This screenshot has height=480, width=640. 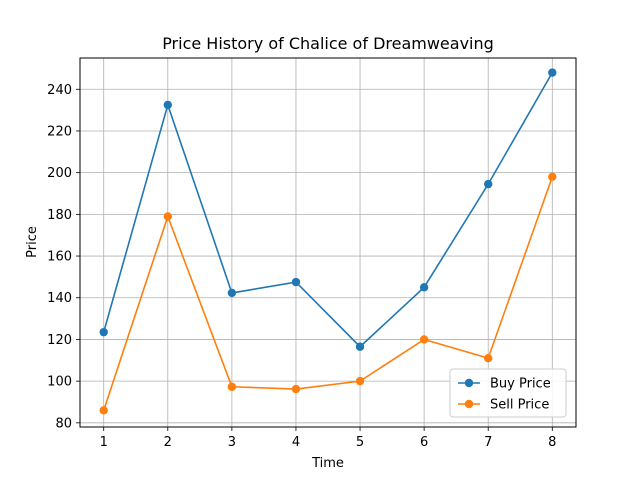 What do you see at coordinates (104, 442) in the screenshot?
I see `x-tick-label: 1` at bounding box center [104, 442].